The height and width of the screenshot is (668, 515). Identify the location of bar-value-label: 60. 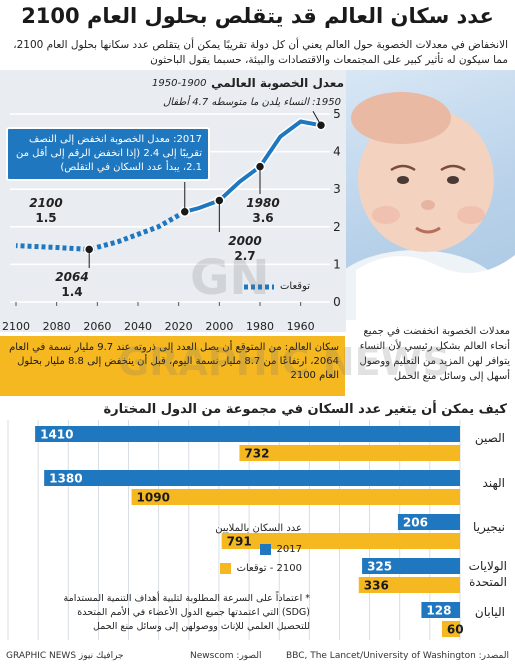
(455, 630).